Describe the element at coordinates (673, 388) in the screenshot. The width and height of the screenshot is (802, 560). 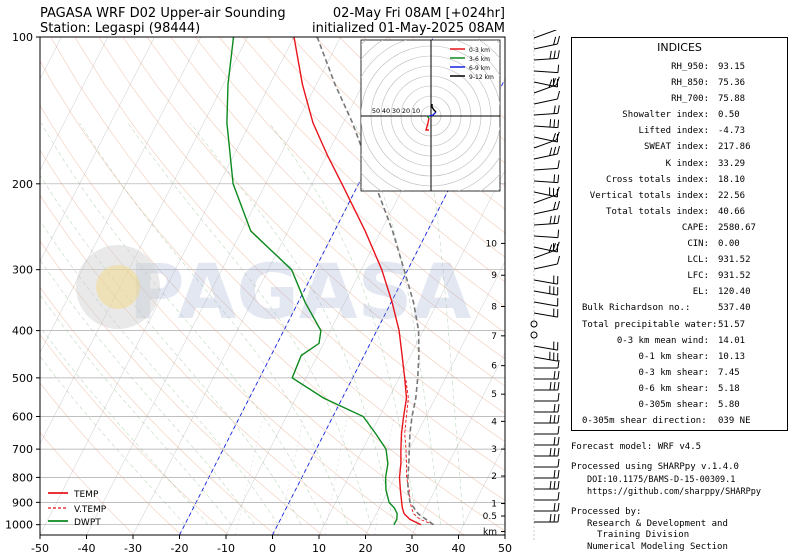
I see `index-label: 0-6 km shear:` at that location.